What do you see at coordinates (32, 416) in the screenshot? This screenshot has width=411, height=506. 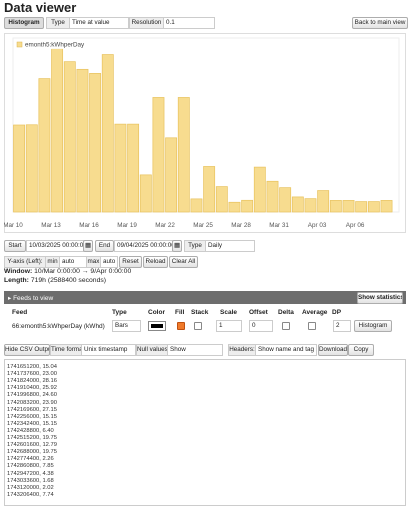 I see `csv-line: 1742256000, 15.15` at bounding box center [32, 416].